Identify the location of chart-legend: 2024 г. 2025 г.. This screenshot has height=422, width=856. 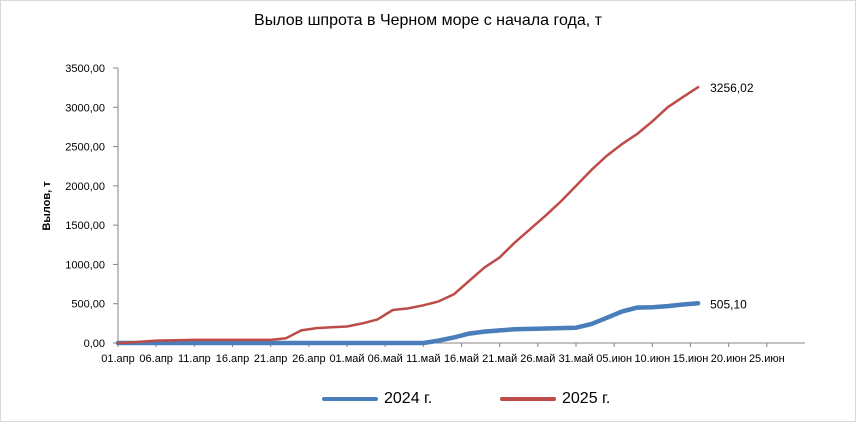
(428, 399).